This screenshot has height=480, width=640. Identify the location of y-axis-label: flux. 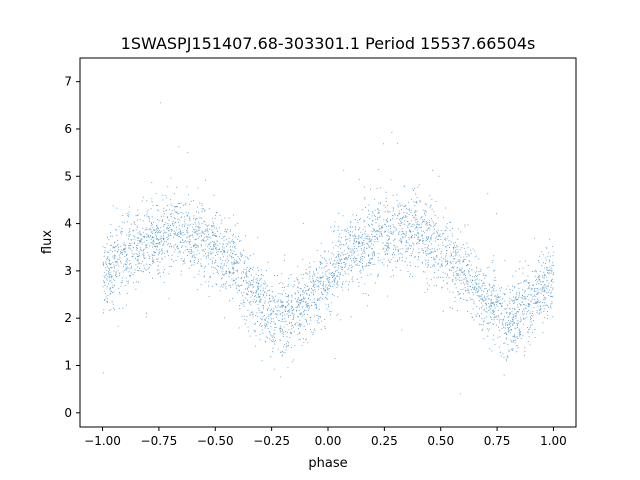
(47, 242).